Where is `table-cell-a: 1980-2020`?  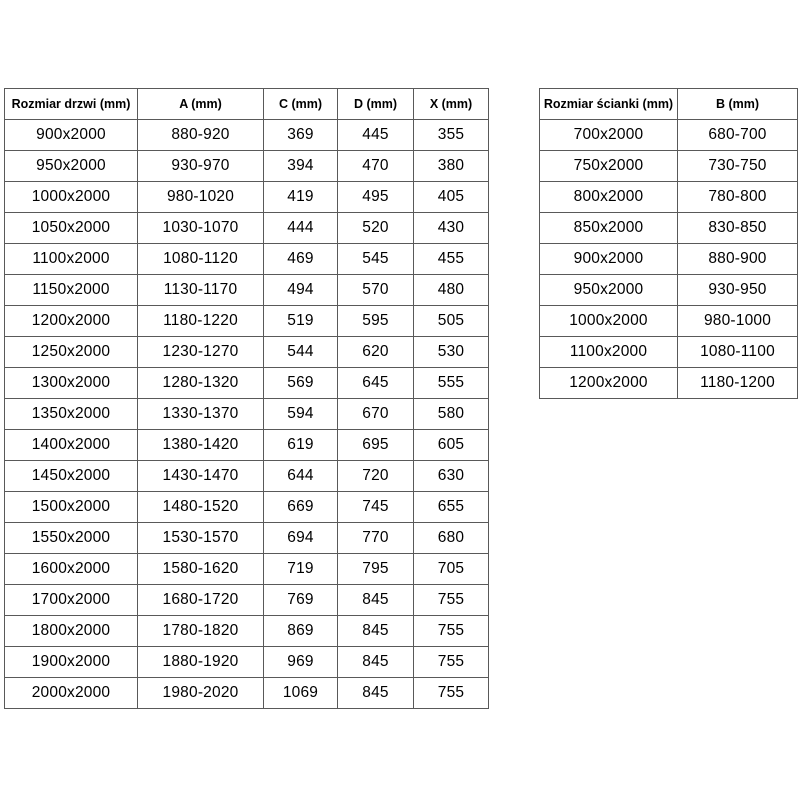
table-cell-a: 1980-2020 is located at coordinates (200, 693).